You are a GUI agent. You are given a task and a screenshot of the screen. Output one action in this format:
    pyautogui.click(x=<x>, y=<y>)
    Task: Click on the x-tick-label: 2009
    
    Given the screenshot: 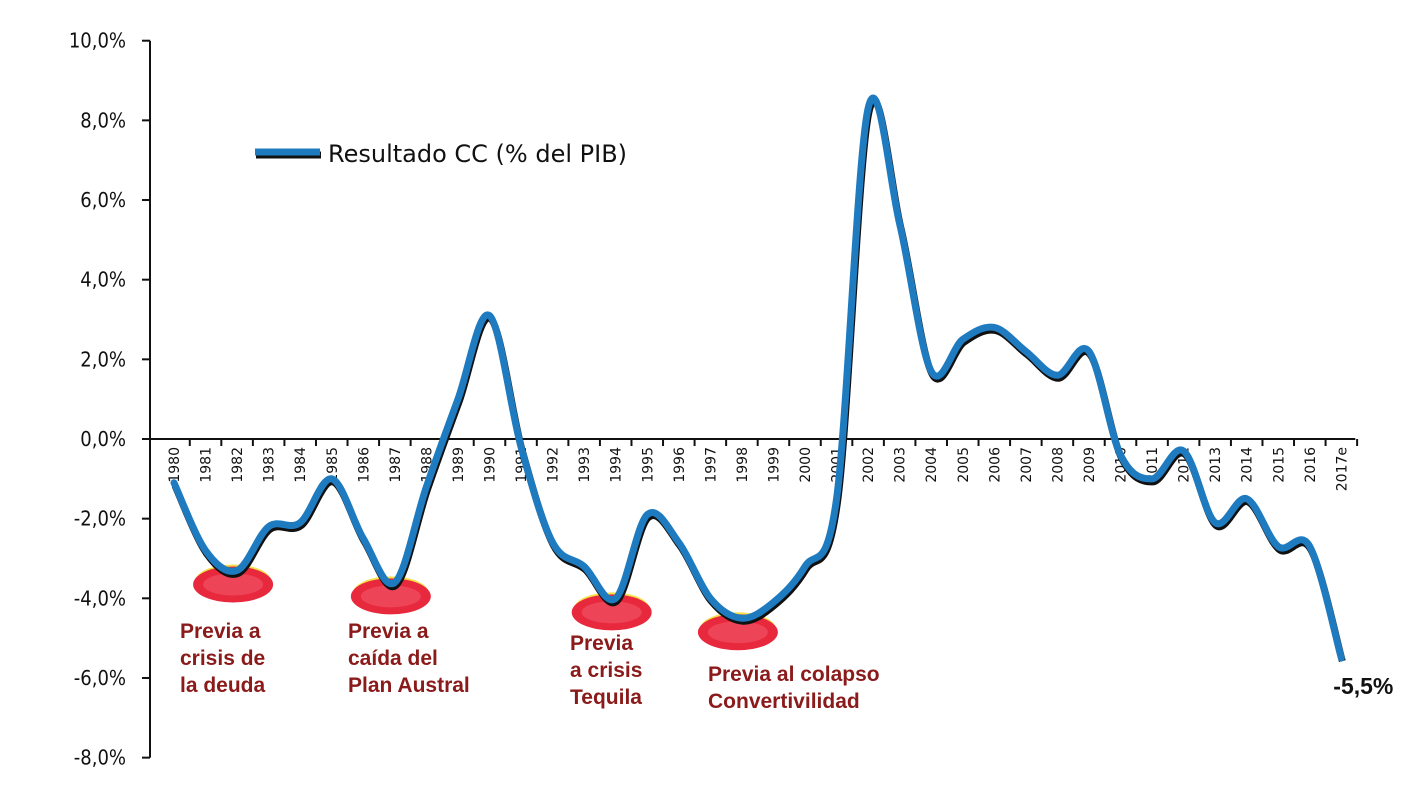 What is the action you would take?
    pyautogui.click(x=1090, y=465)
    